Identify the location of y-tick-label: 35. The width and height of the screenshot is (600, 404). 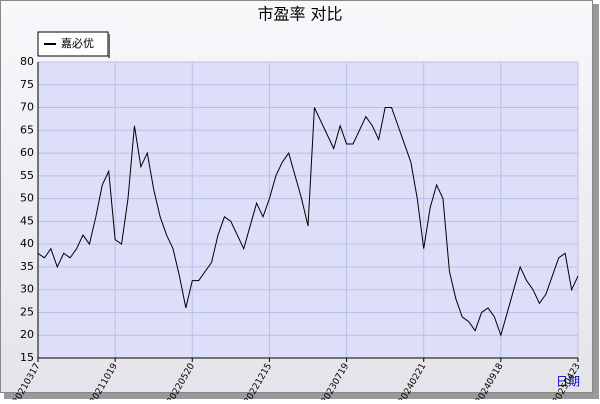
(27, 266).